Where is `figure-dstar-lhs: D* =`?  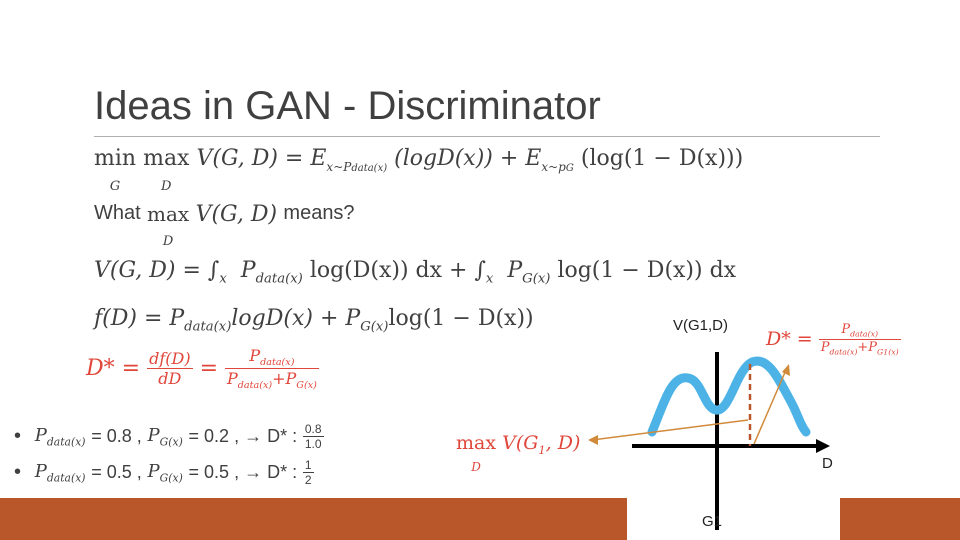 figure-dstar-lhs: D* = is located at coordinates (789, 339).